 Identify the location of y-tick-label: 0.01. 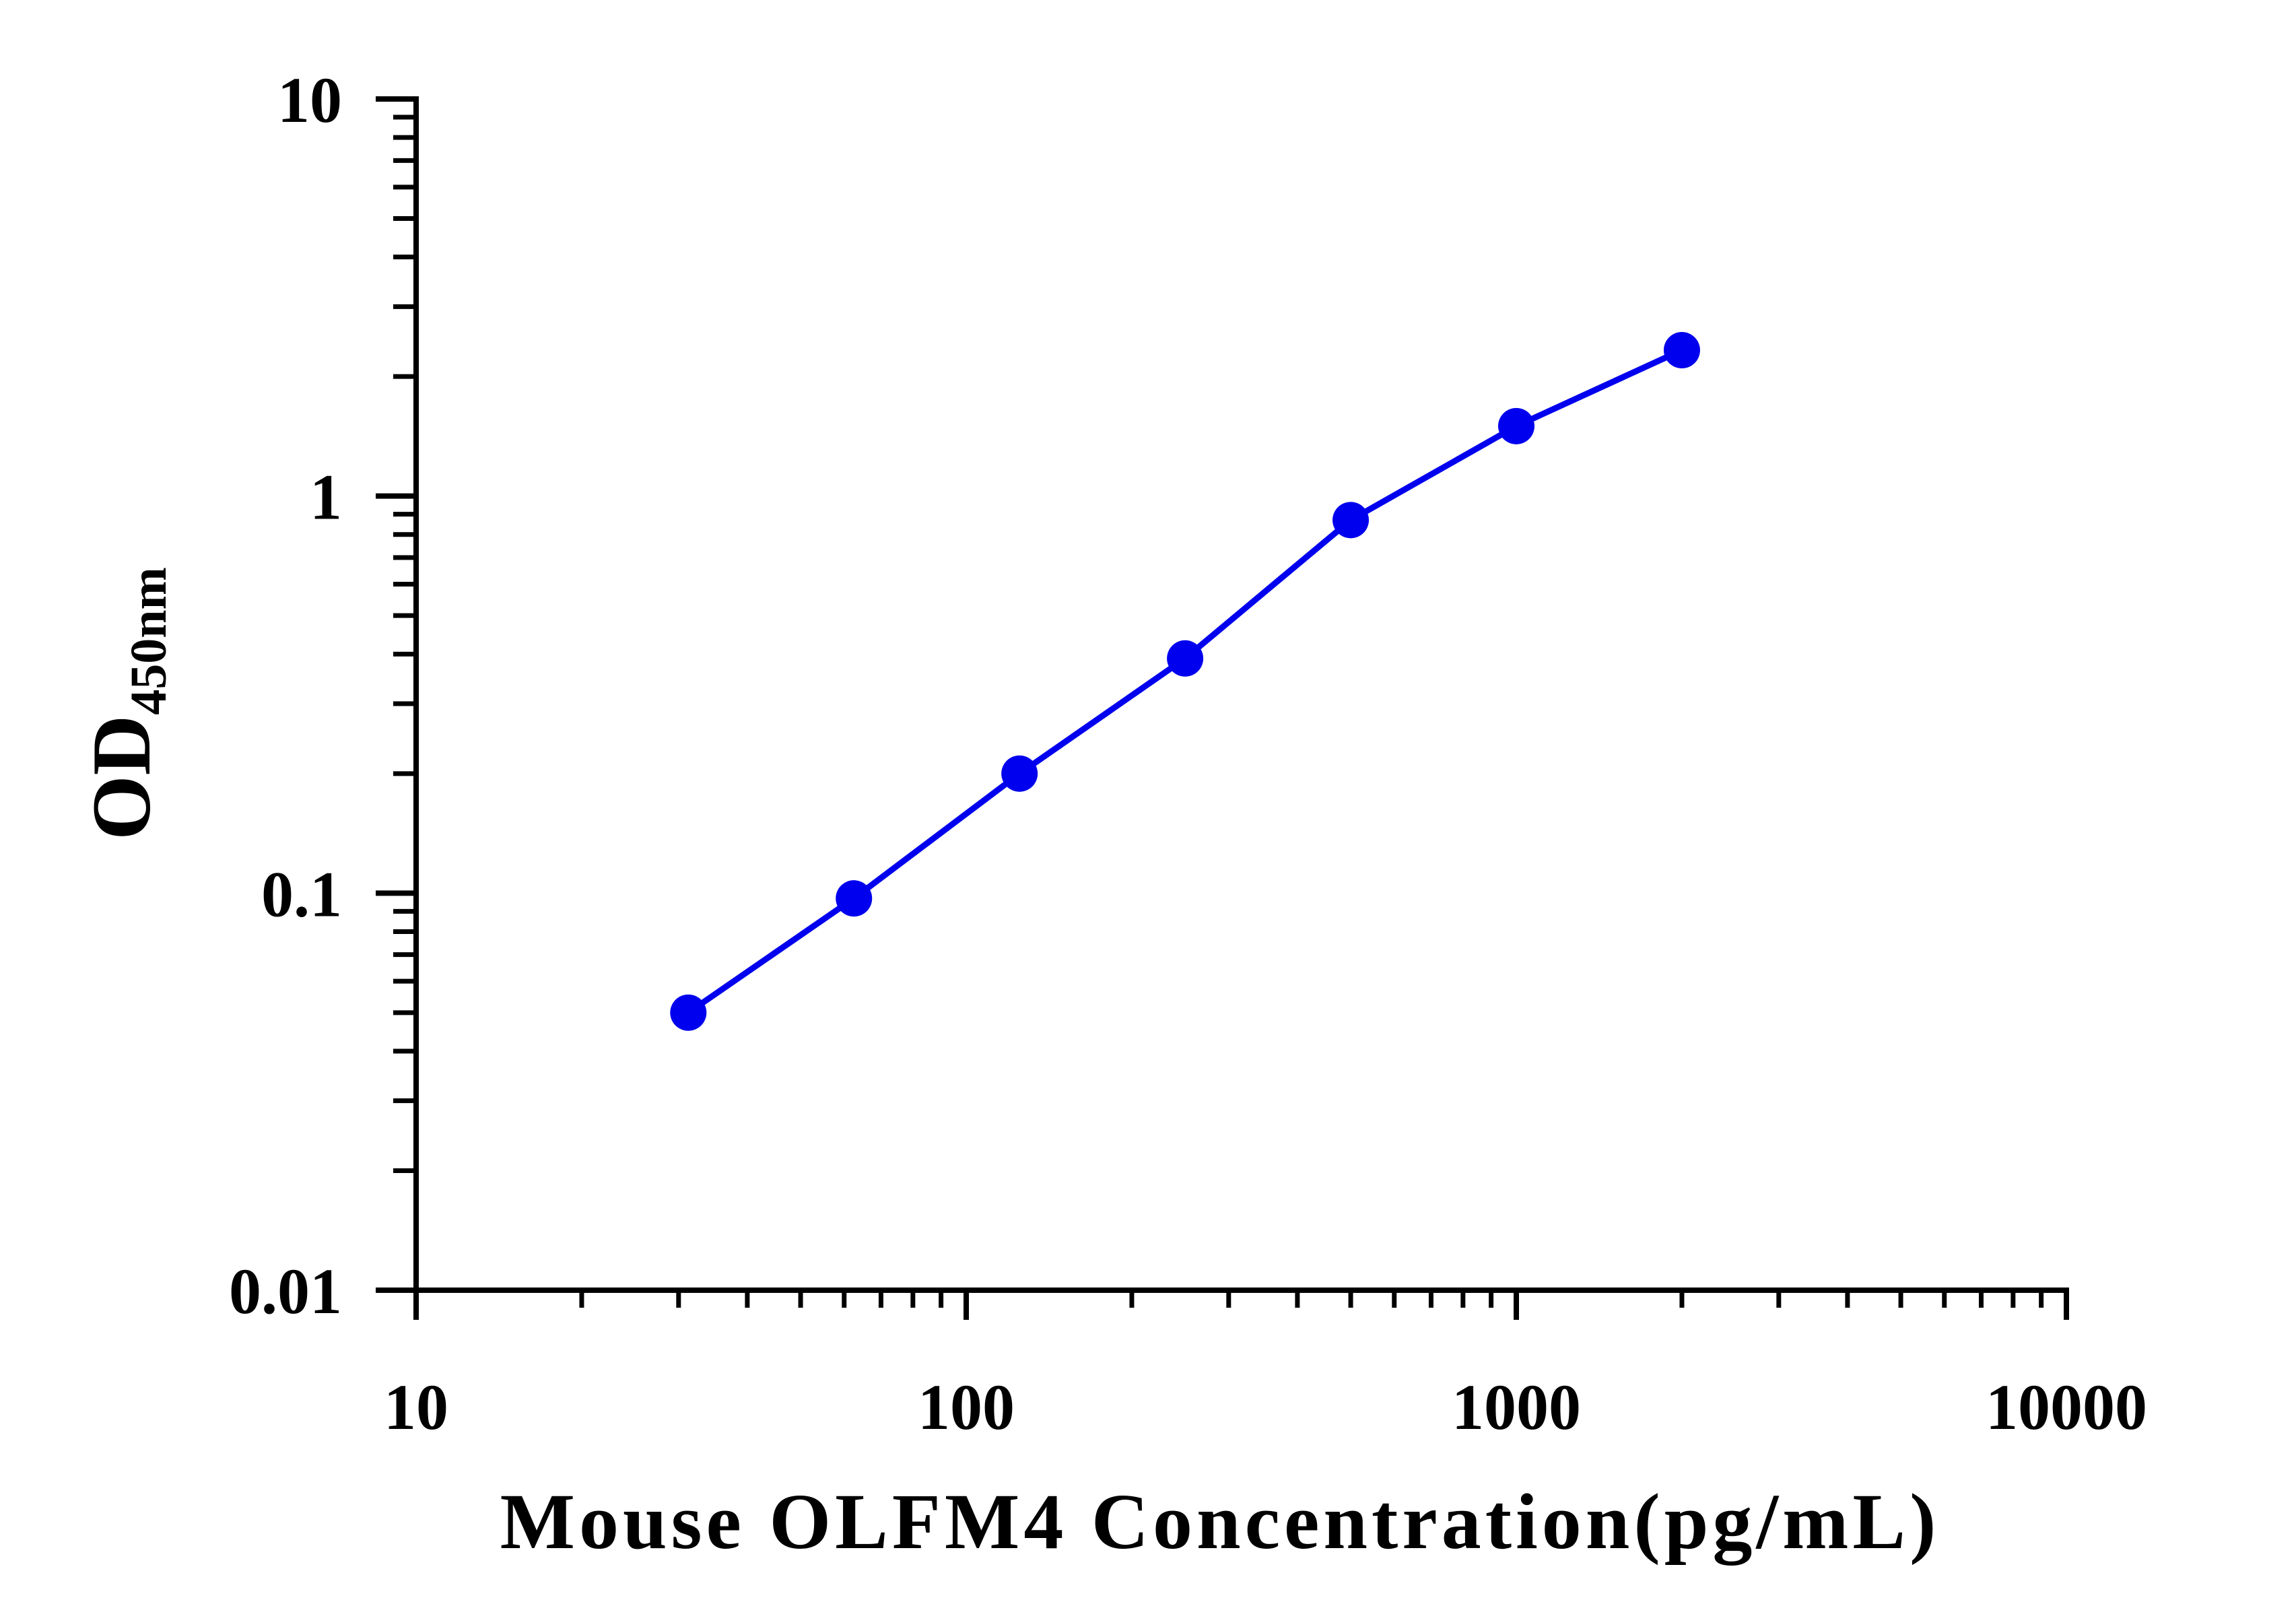
(285, 1291).